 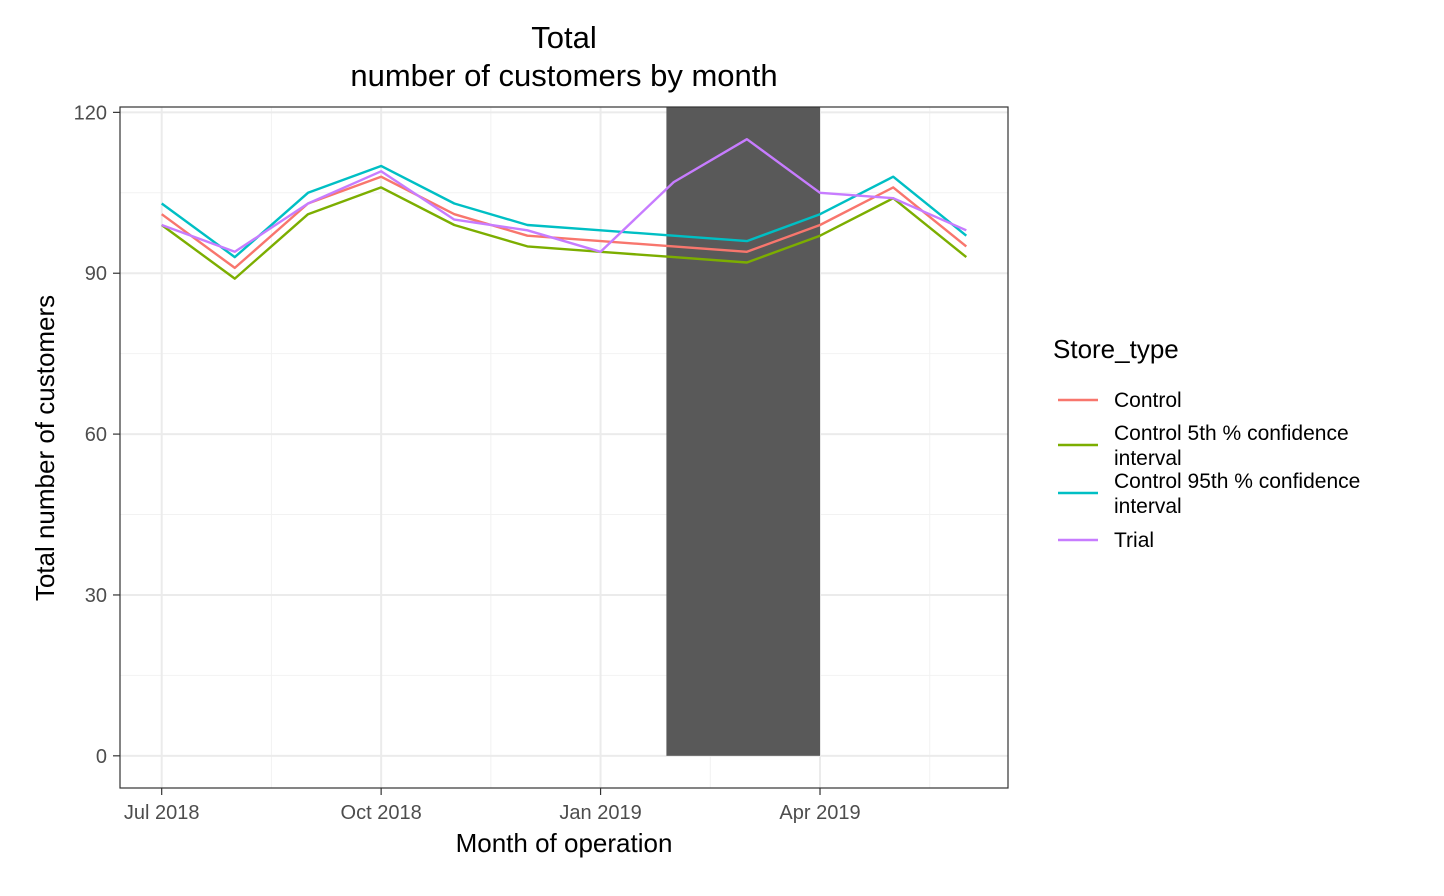 What do you see at coordinates (381, 813) in the screenshot?
I see `x-tick-label: Oct 2018` at bounding box center [381, 813].